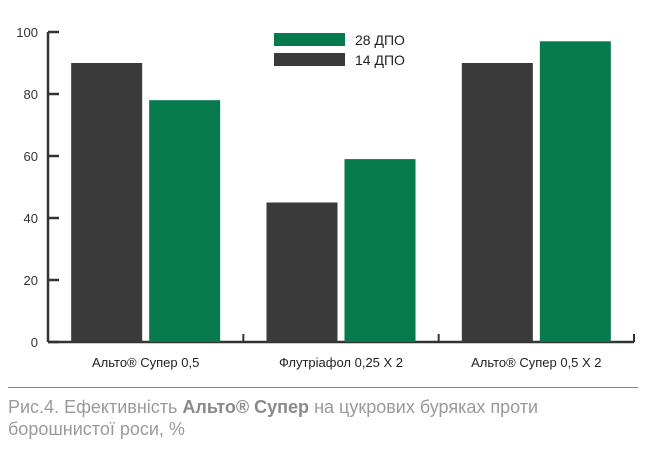  I want to click on legend-label: 28 ДПО, so click(380, 40).